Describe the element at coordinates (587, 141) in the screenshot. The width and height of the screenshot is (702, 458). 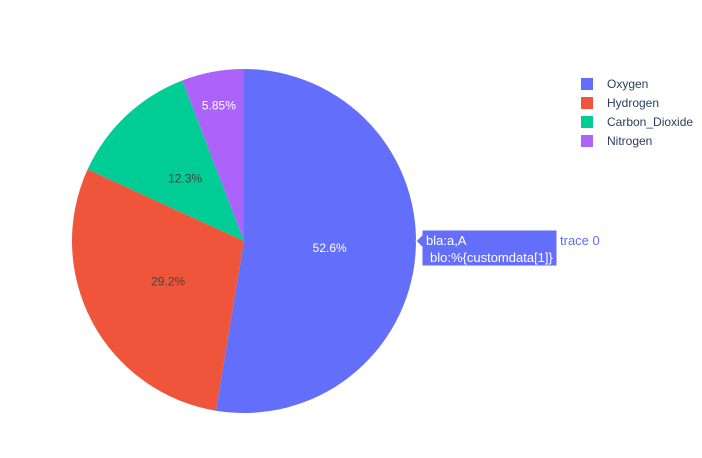
I see `legend-swatch-nitrogen` at that location.